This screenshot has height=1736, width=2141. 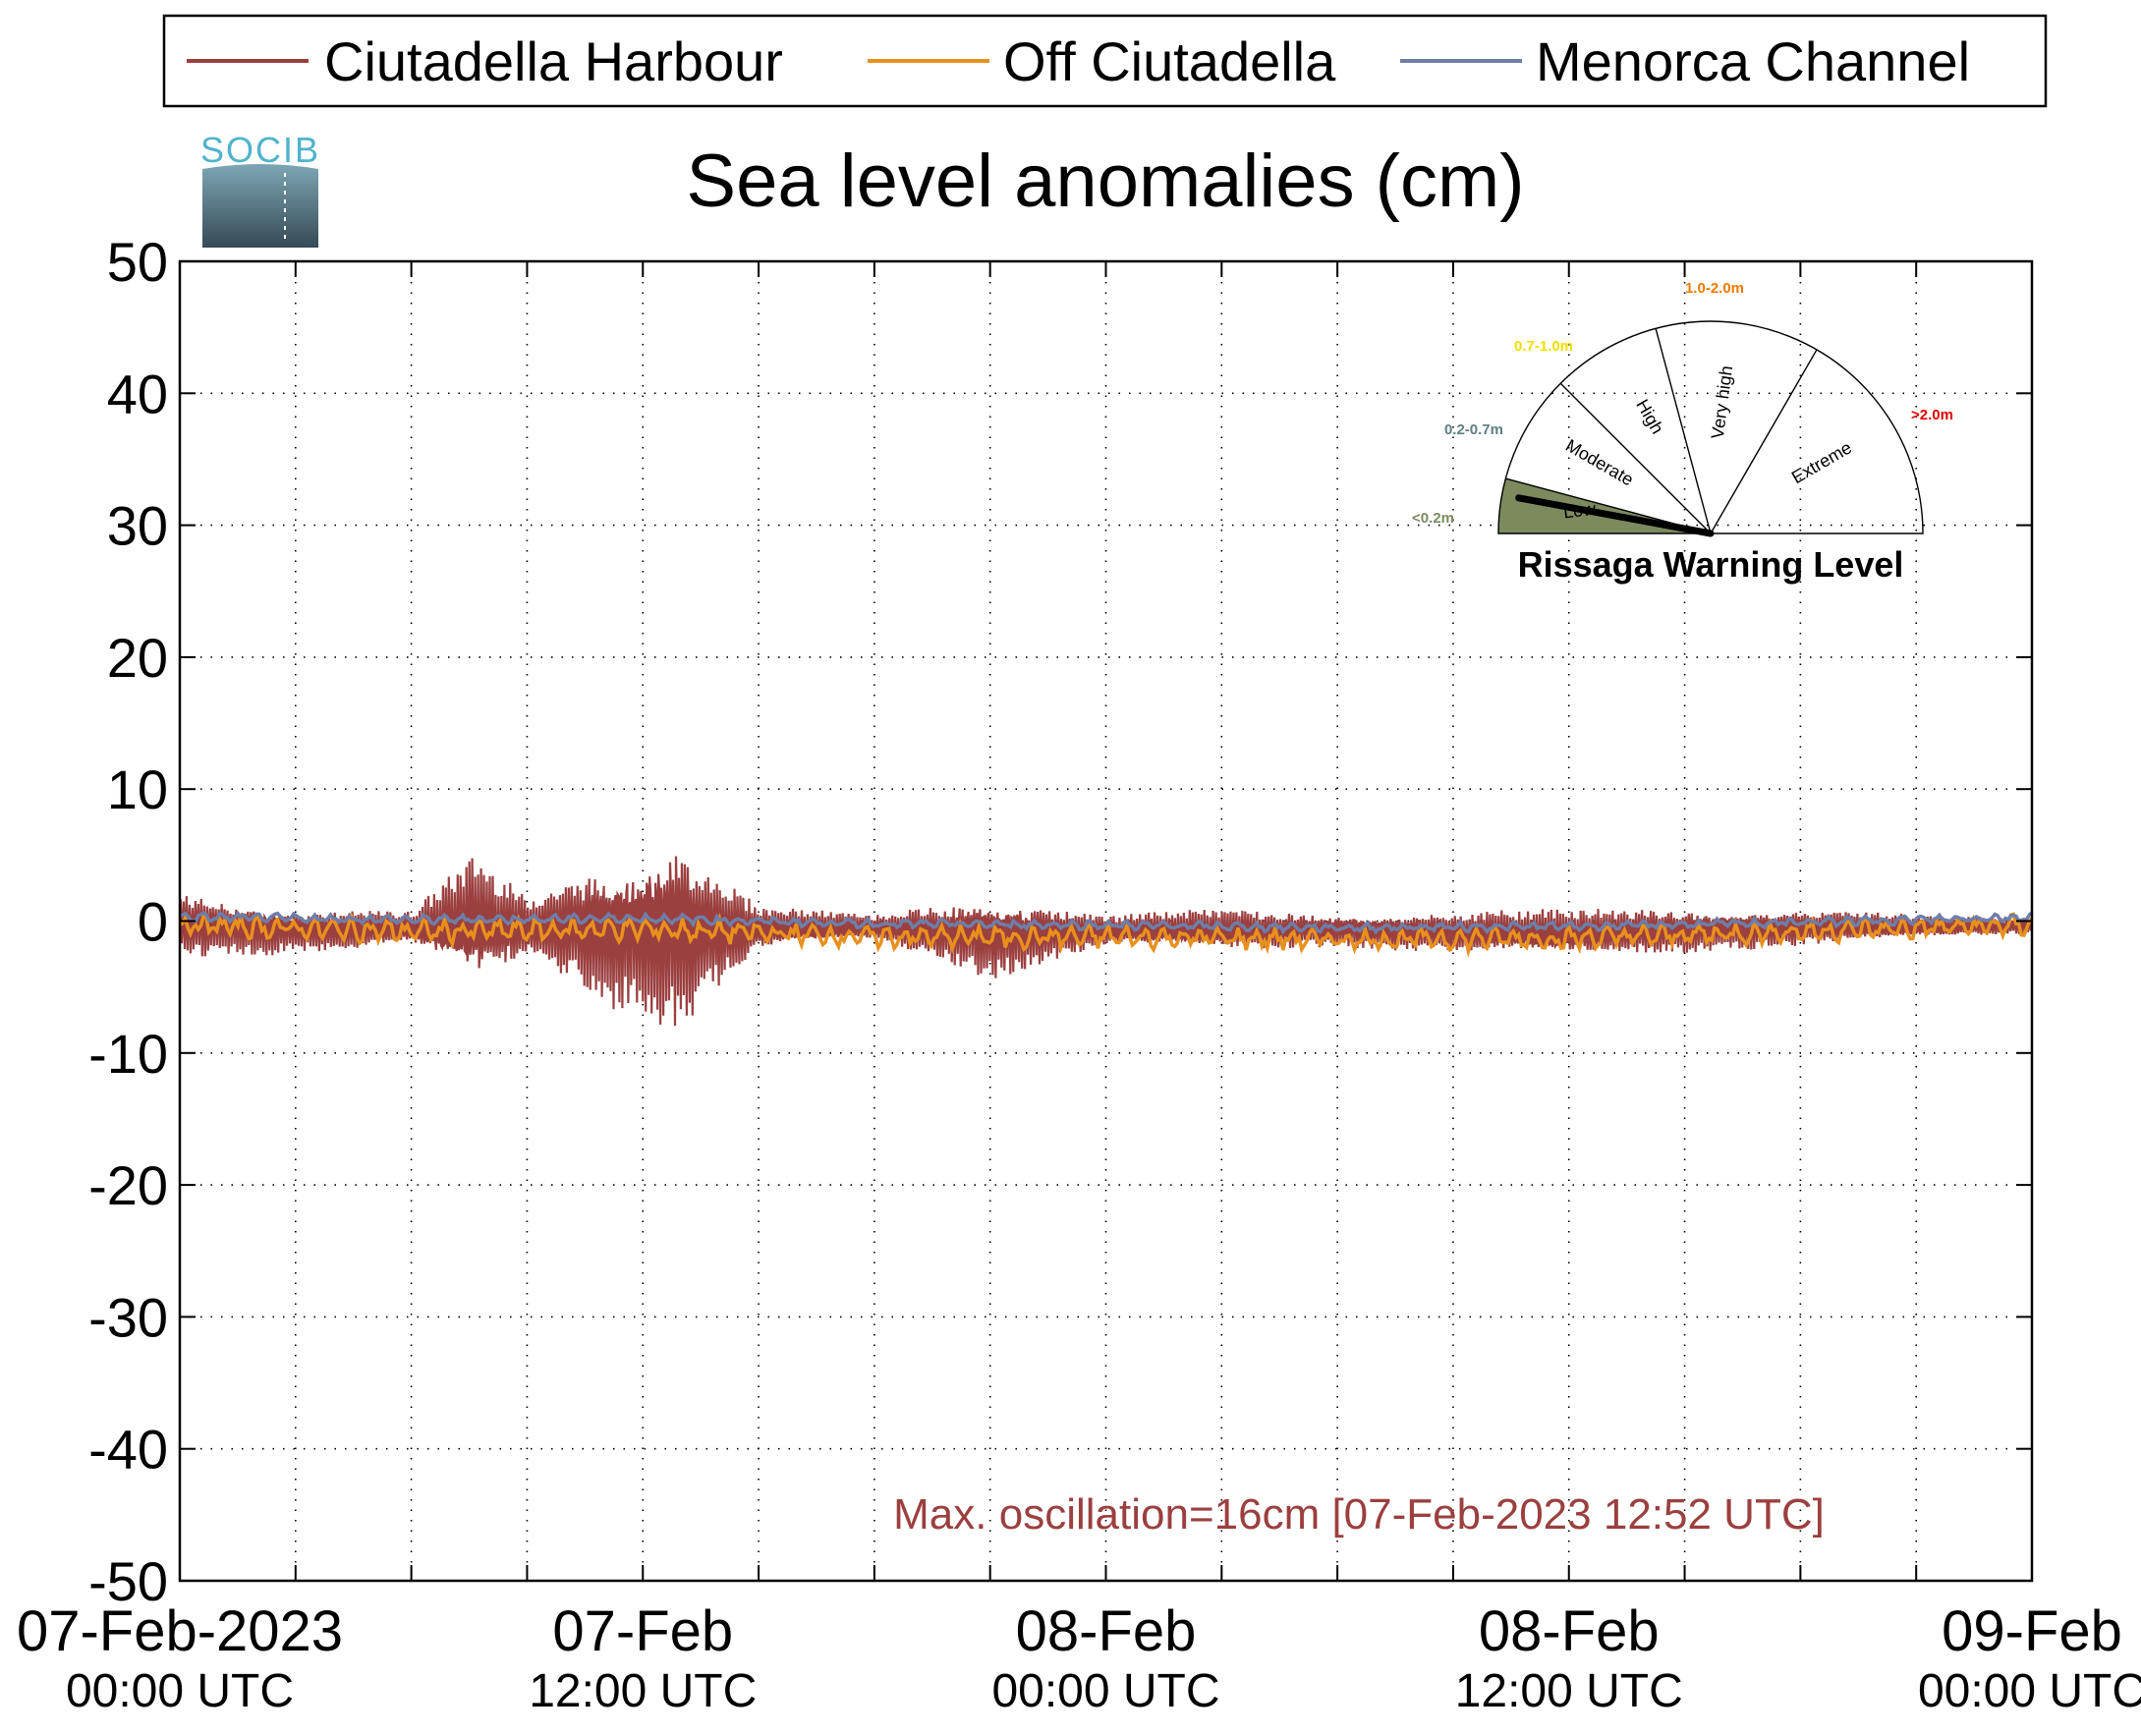 I want to click on y-tick-labels: 50 40 30 20 10 0 -10 -20 -30 -40 -50, so click(x=128, y=921).